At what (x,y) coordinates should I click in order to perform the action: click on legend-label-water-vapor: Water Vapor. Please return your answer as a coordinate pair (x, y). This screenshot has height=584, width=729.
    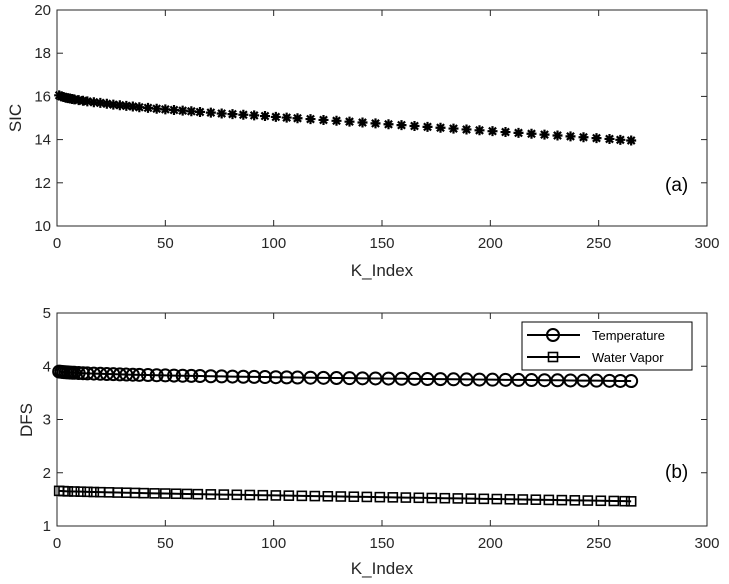
    Looking at the image, I should click on (628, 357).